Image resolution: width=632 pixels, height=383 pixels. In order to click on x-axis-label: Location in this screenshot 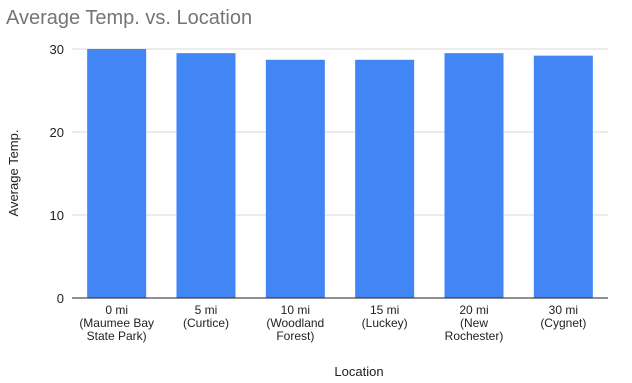, I will do `click(358, 371)`.